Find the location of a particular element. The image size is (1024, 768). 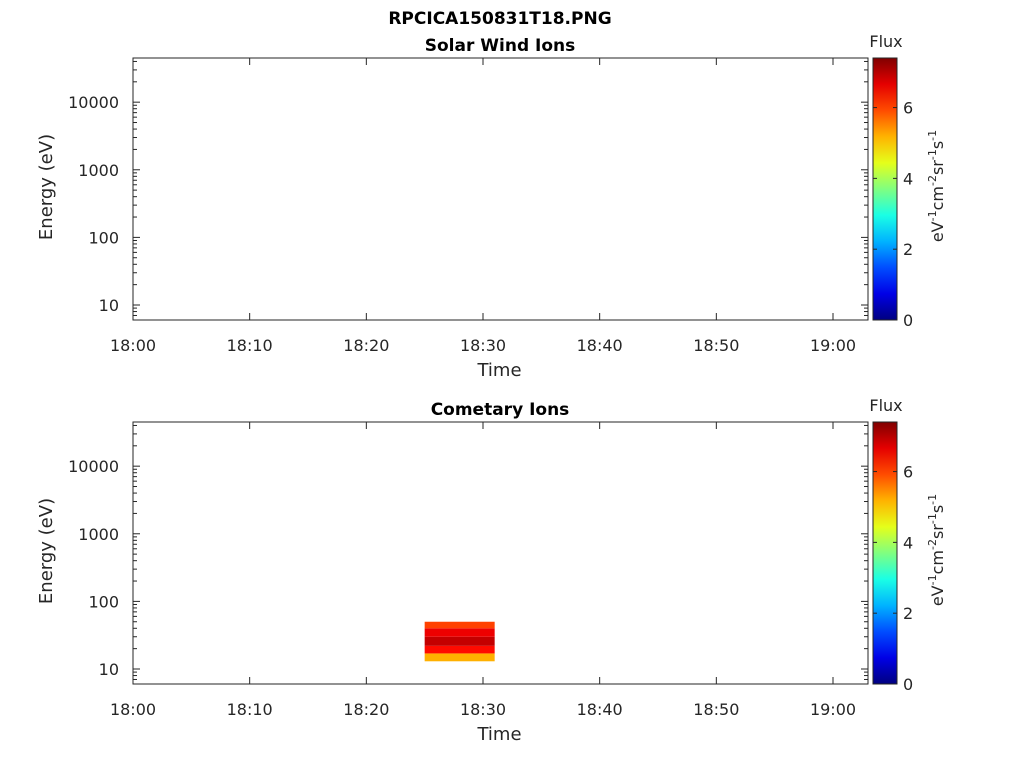

panel-title: Cometary Ions is located at coordinates (500, 410).